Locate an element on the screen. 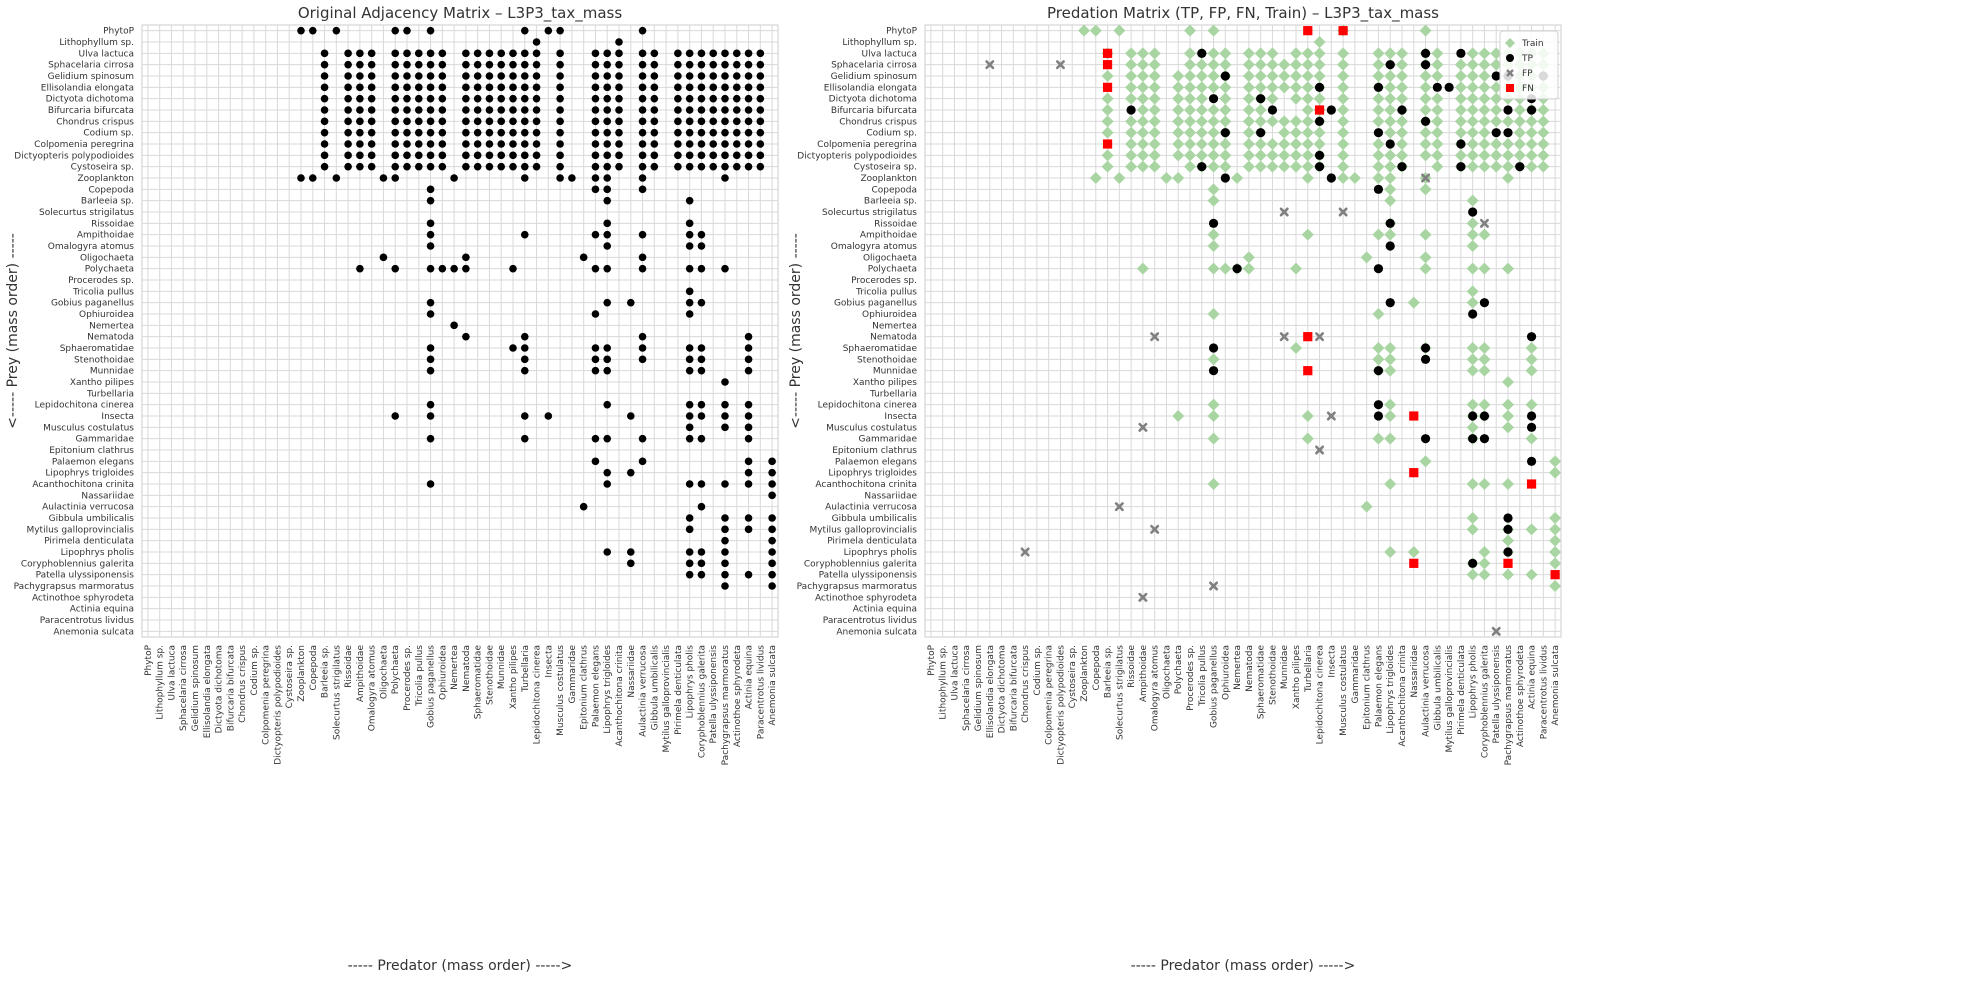  prey-tick-label: Codium sp. is located at coordinates (108, 134).